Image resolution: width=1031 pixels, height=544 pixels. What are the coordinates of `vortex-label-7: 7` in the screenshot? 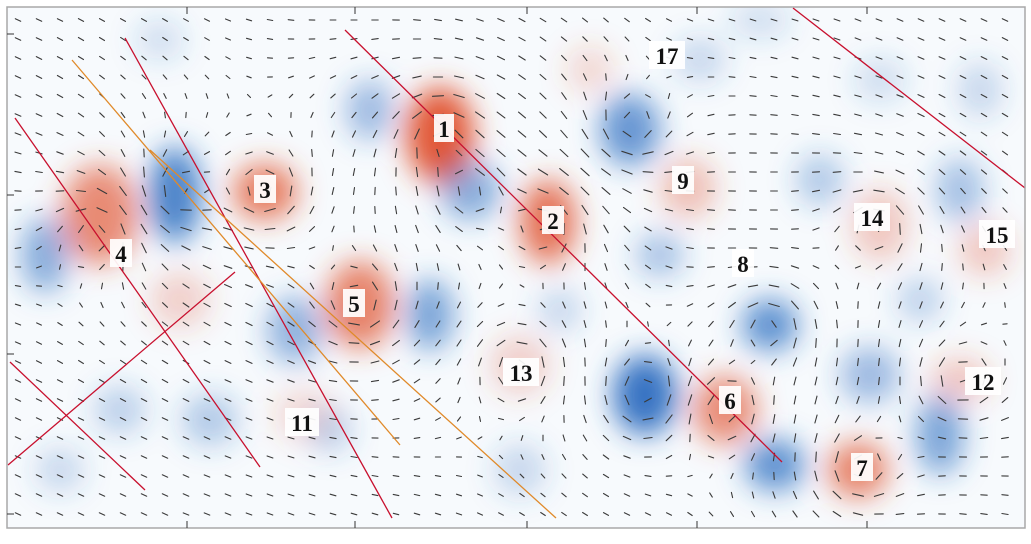 It's located at (862, 467).